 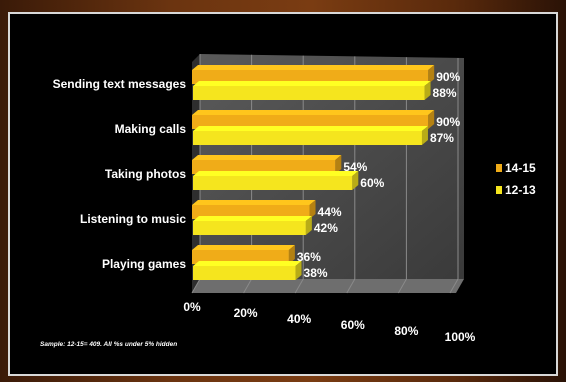 I want to click on data-label: 38%, so click(x=316, y=273).